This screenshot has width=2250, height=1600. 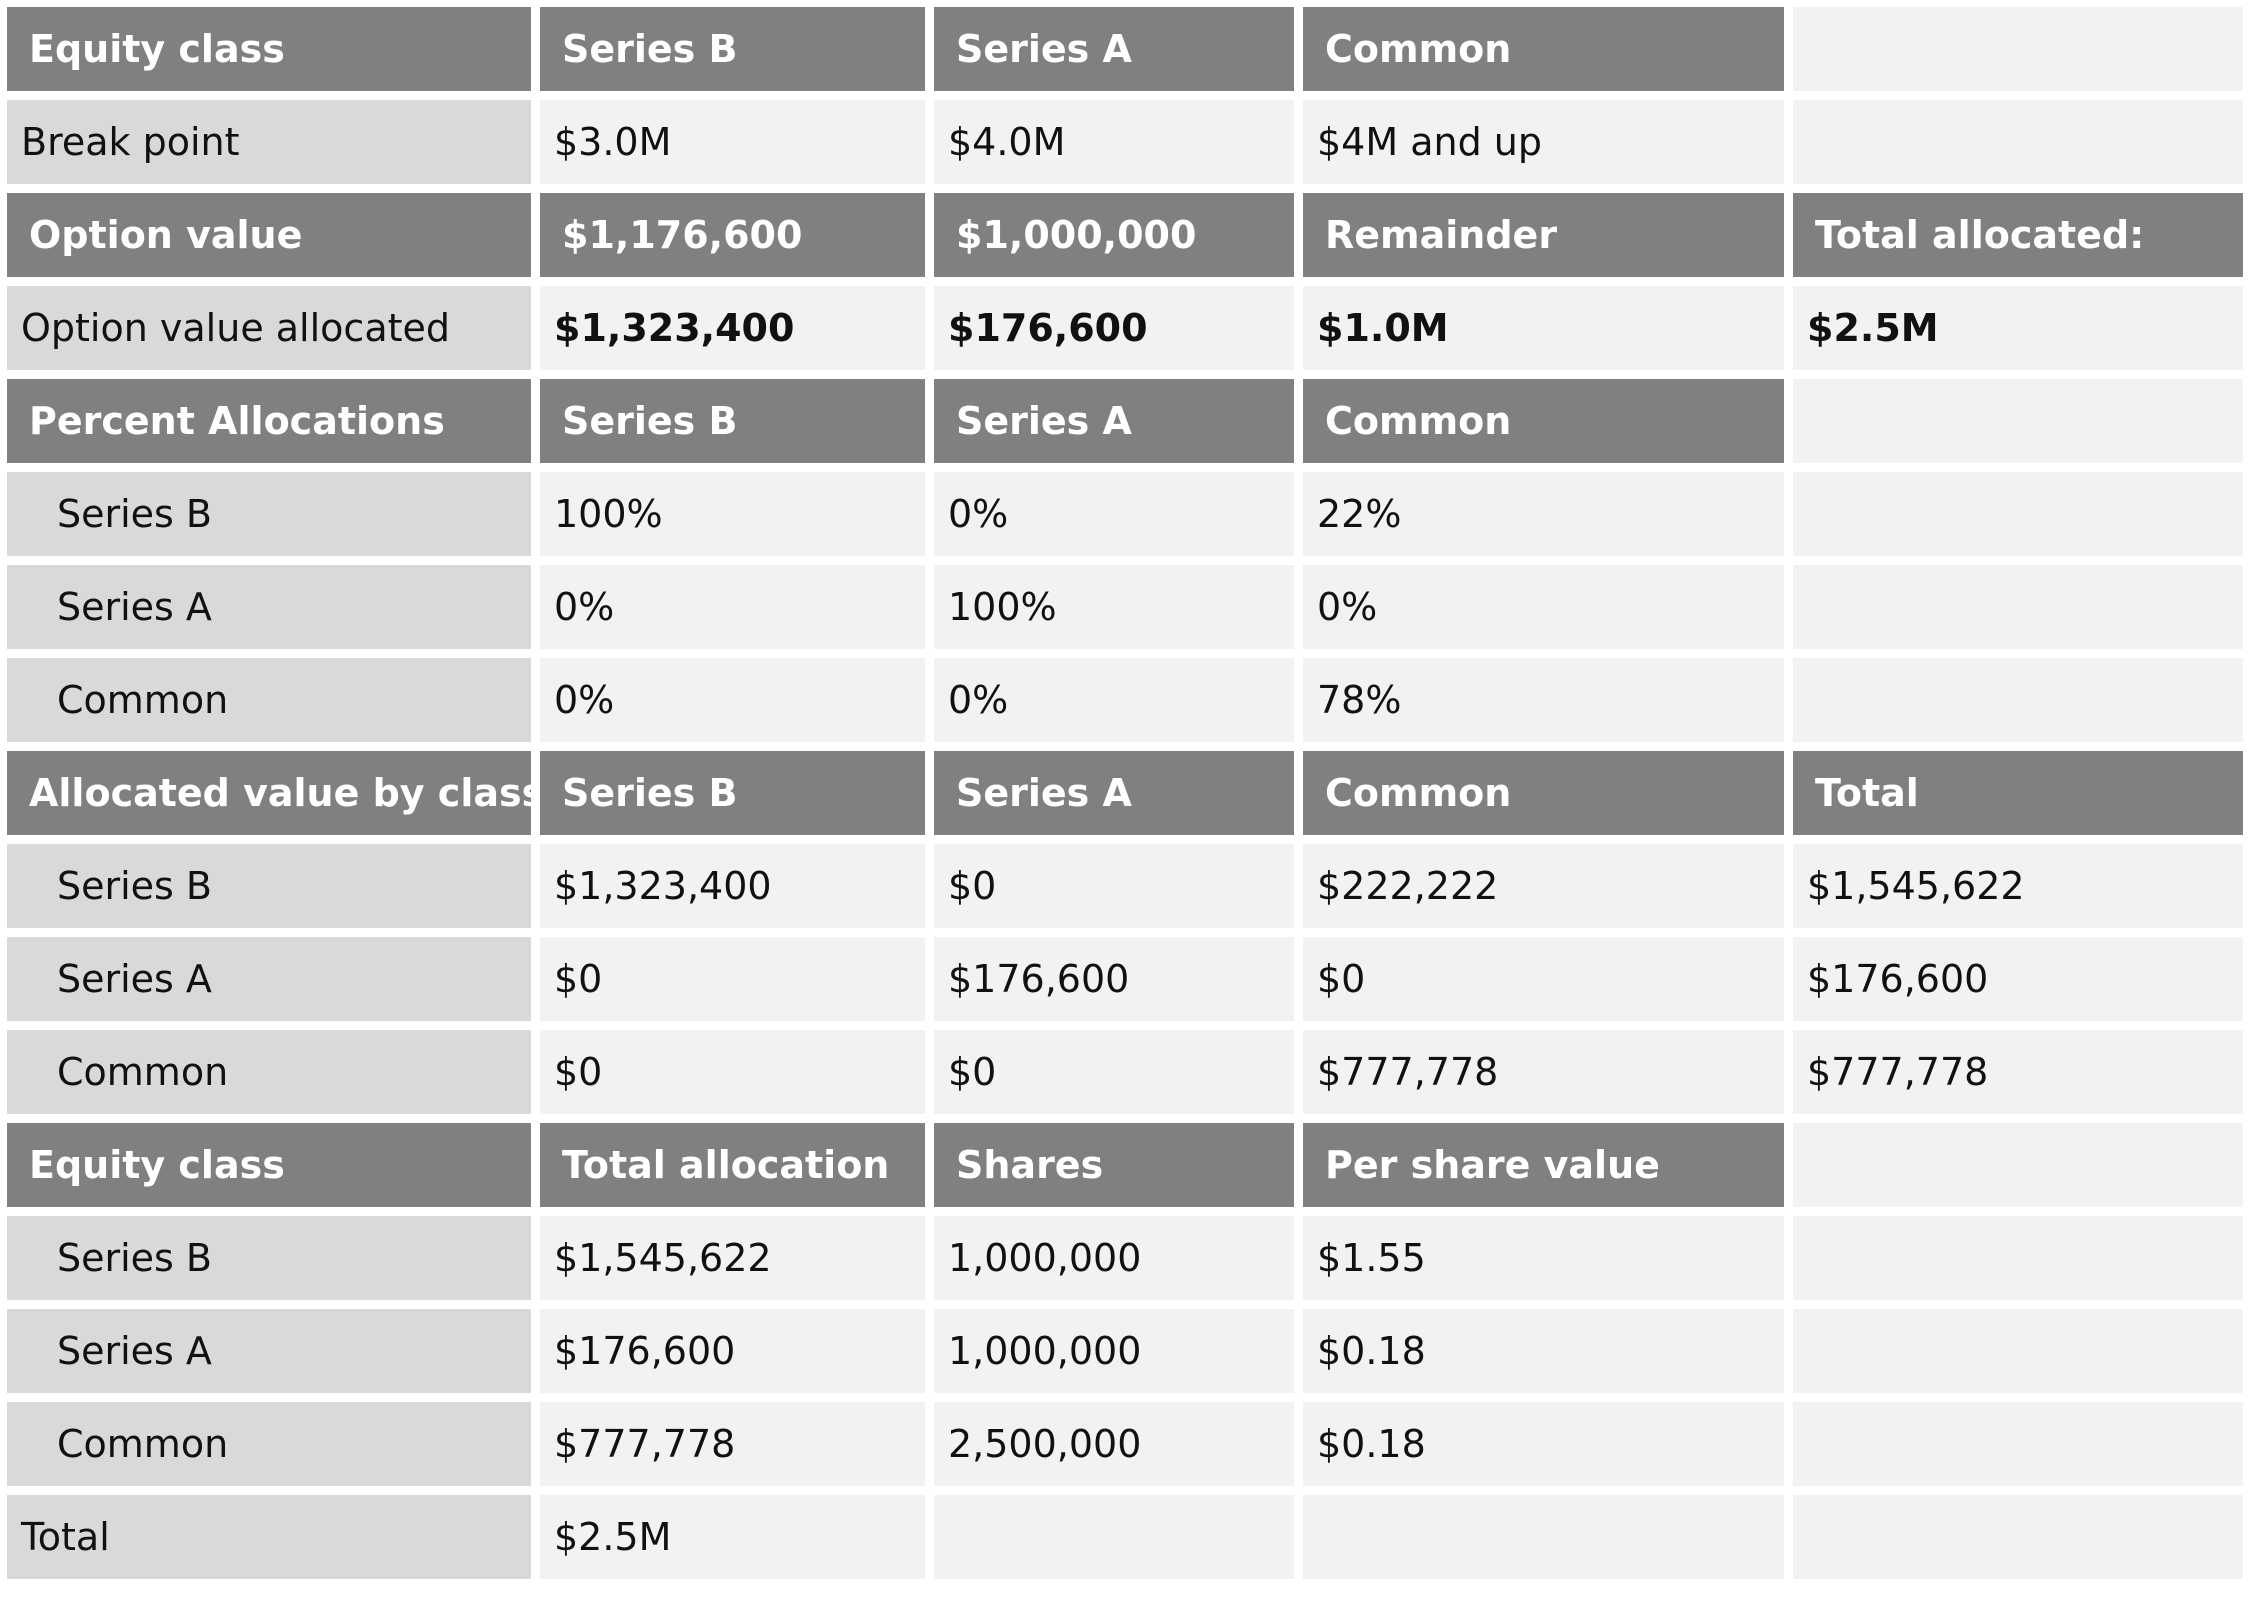 What do you see at coordinates (1543, 235) in the screenshot?
I see `header-cell: Remainder` at bounding box center [1543, 235].